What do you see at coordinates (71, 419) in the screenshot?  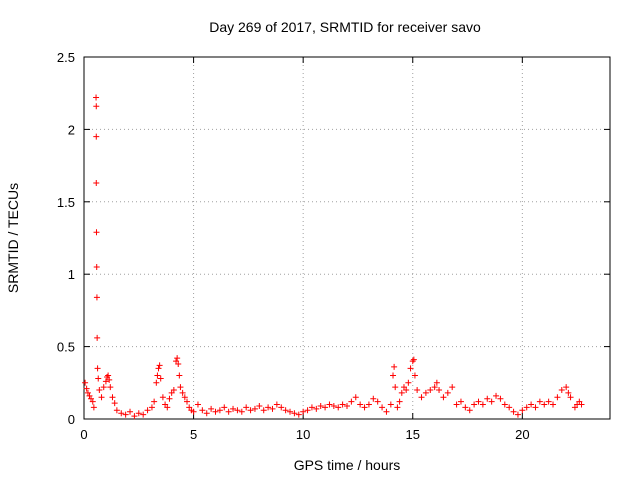 I see `y-tick-label: 0` at bounding box center [71, 419].